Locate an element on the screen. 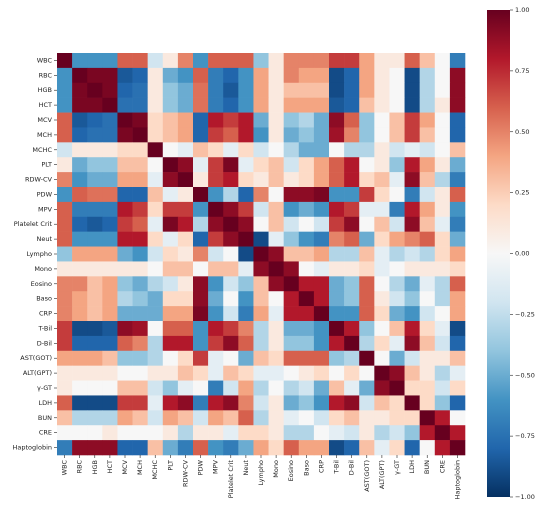 The image size is (545, 514). y-tick-label: Neut is located at coordinates (44, 239).